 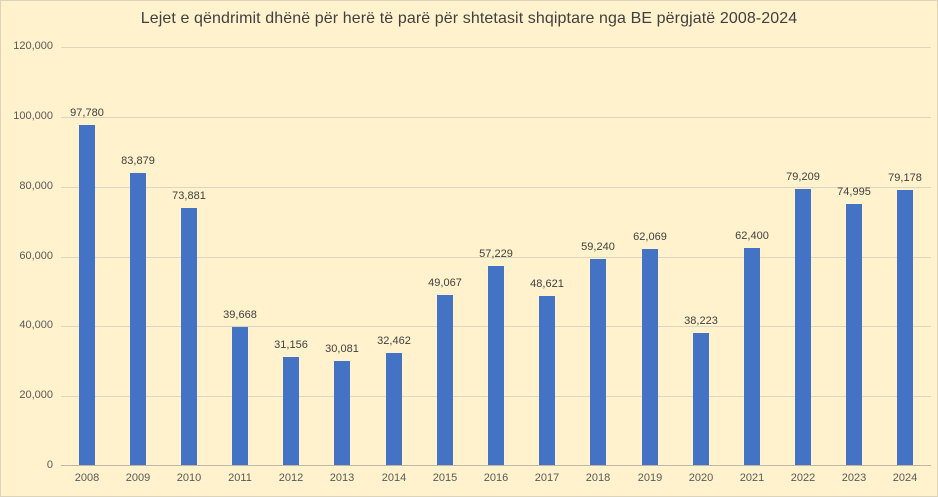 I want to click on x-axis-tick-label: 2008, so click(x=87, y=478).